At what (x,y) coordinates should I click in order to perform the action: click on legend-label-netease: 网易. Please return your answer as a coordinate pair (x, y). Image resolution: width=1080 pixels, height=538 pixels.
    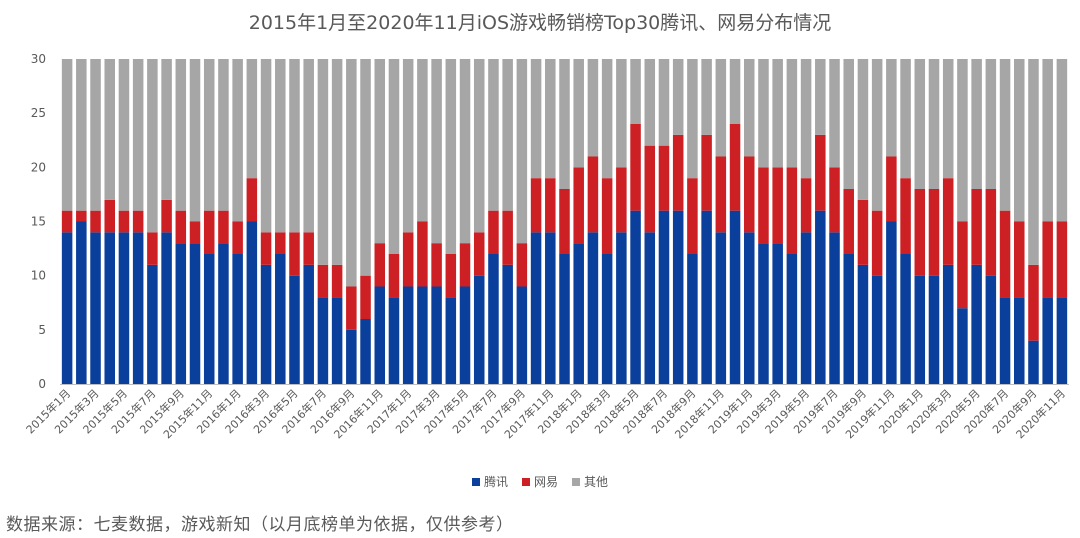
    Looking at the image, I should click on (545, 482).